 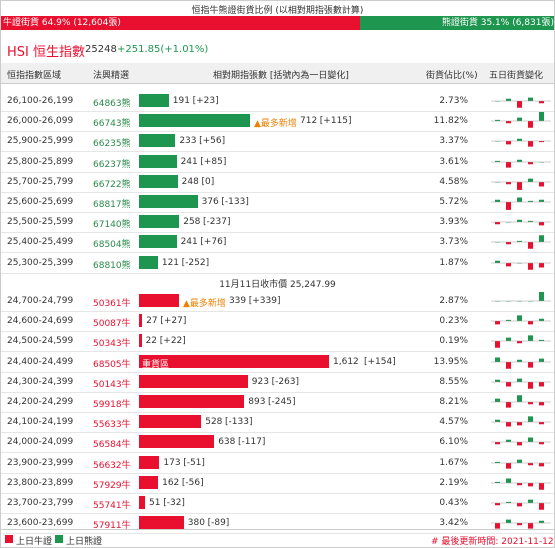 What do you see at coordinates (277, 243) in the screenshot?
I see `table-row: 25,400-25,499 68504熊 241 [+76] 3.73%` at bounding box center [277, 243].